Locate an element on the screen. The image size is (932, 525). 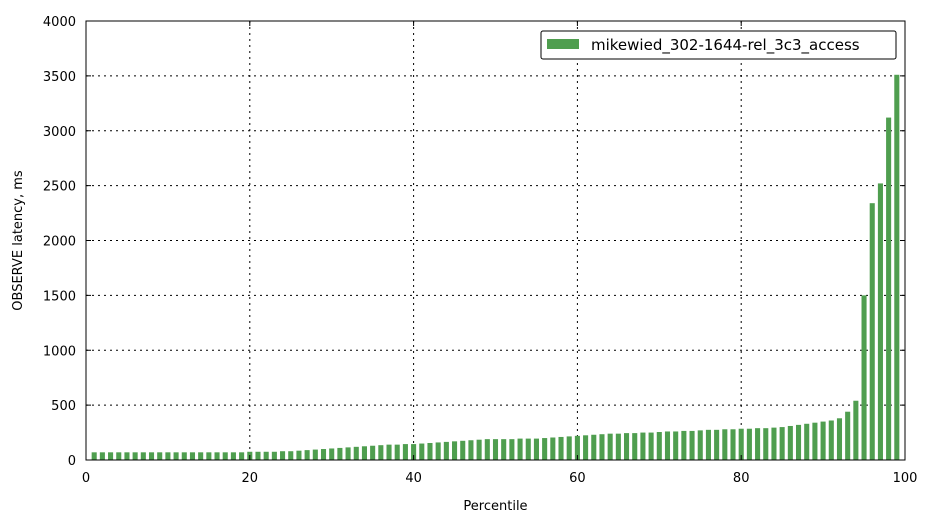
y-axis-title: OBSERVE latency, ms is located at coordinates (18, 240).